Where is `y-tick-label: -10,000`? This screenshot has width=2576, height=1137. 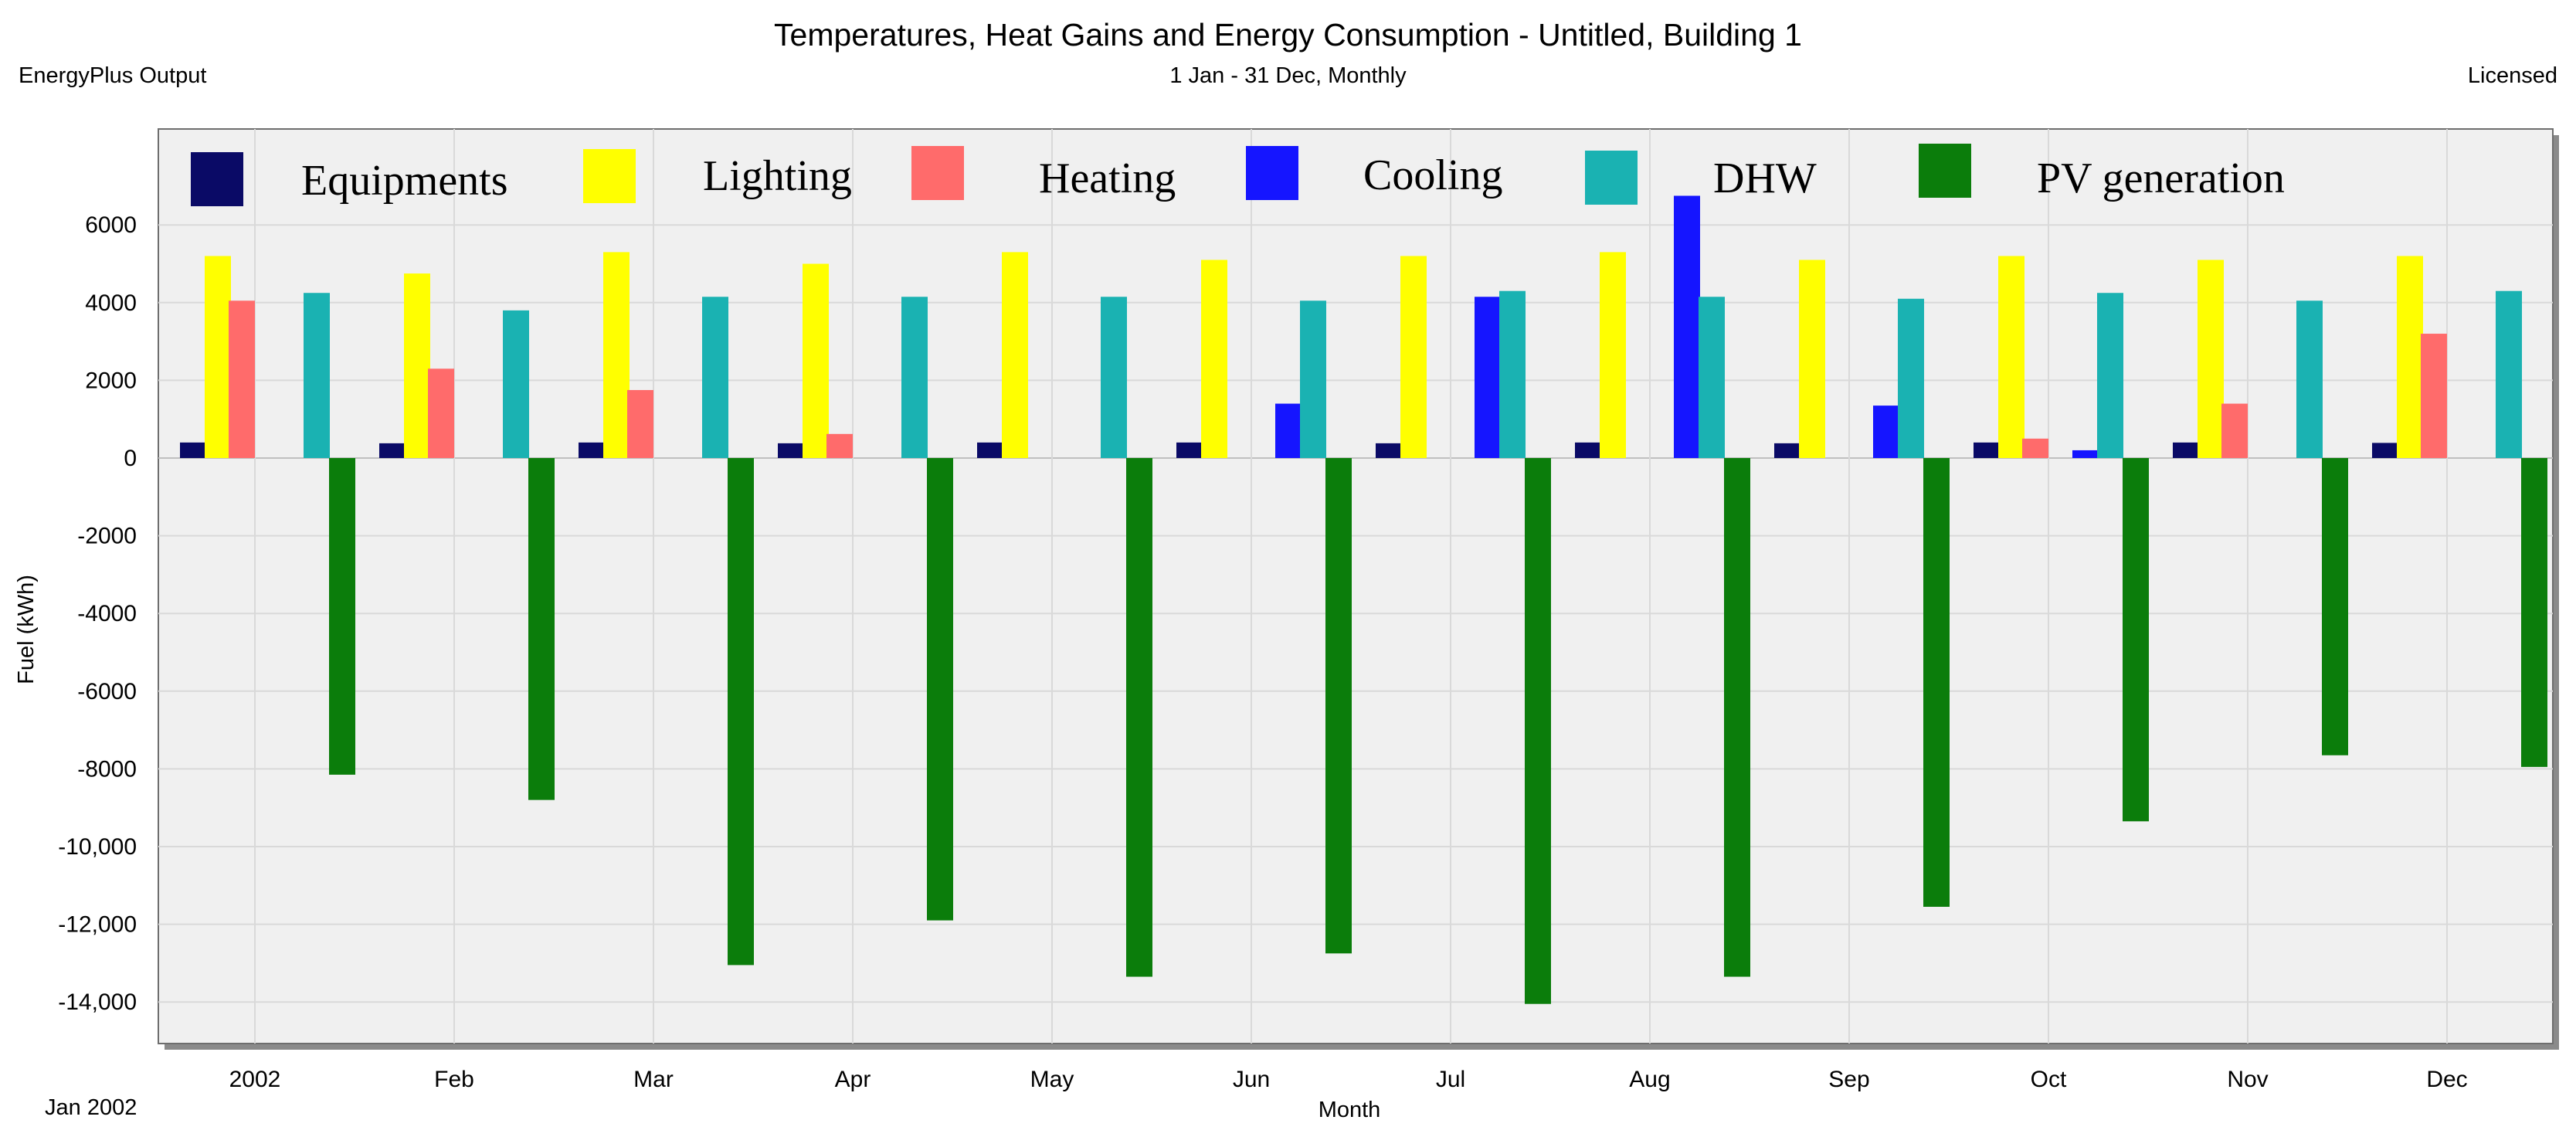
y-tick-label: -10,000 is located at coordinates (98, 847).